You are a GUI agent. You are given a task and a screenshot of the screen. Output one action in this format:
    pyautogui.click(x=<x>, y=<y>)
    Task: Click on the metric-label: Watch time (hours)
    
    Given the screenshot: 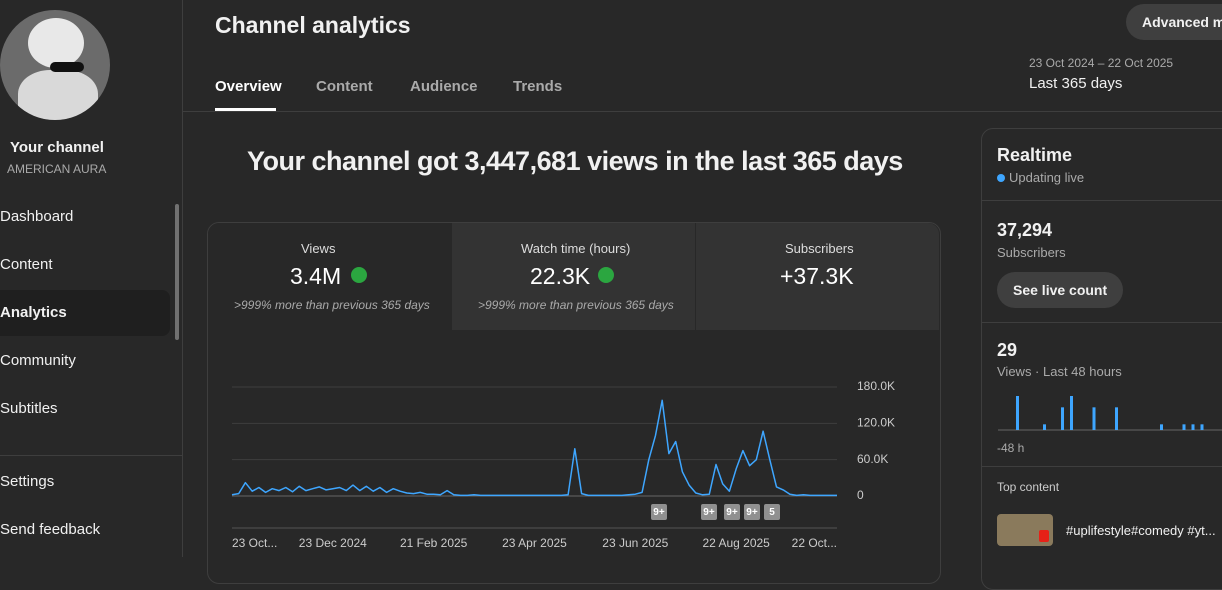 What is the action you would take?
    pyautogui.click(x=576, y=248)
    